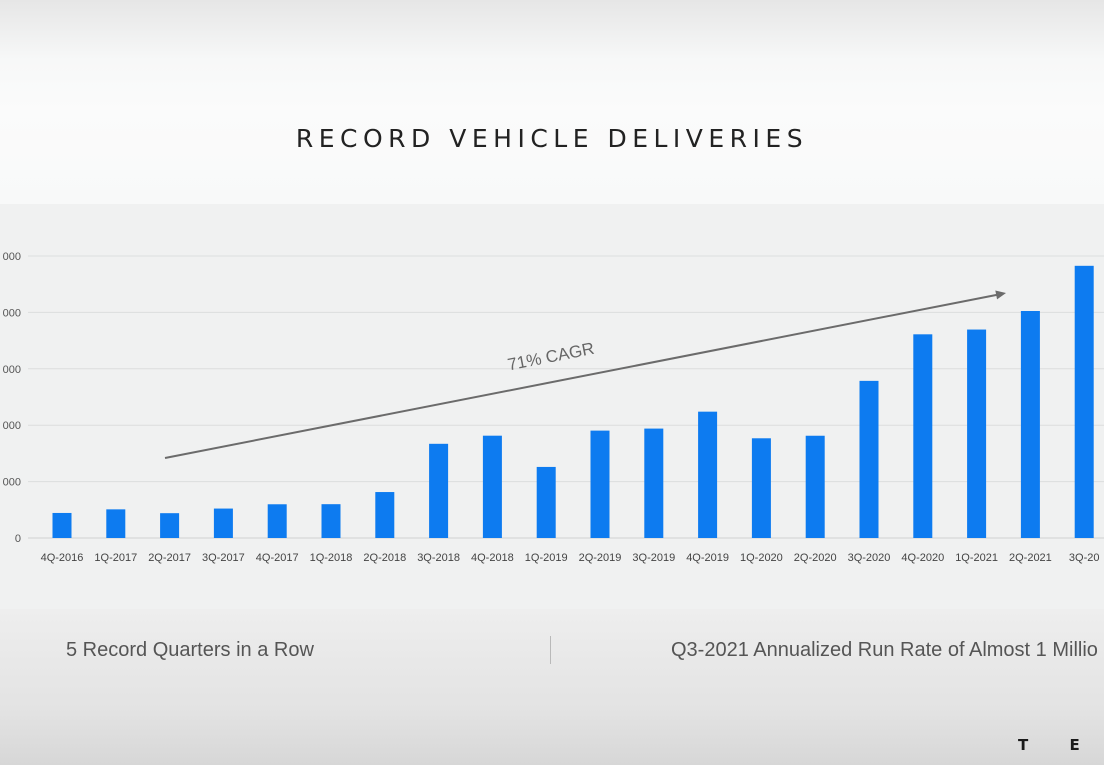  Describe the element at coordinates (1000, 295) in the screenshot. I see `trend-arrow-head` at that location.